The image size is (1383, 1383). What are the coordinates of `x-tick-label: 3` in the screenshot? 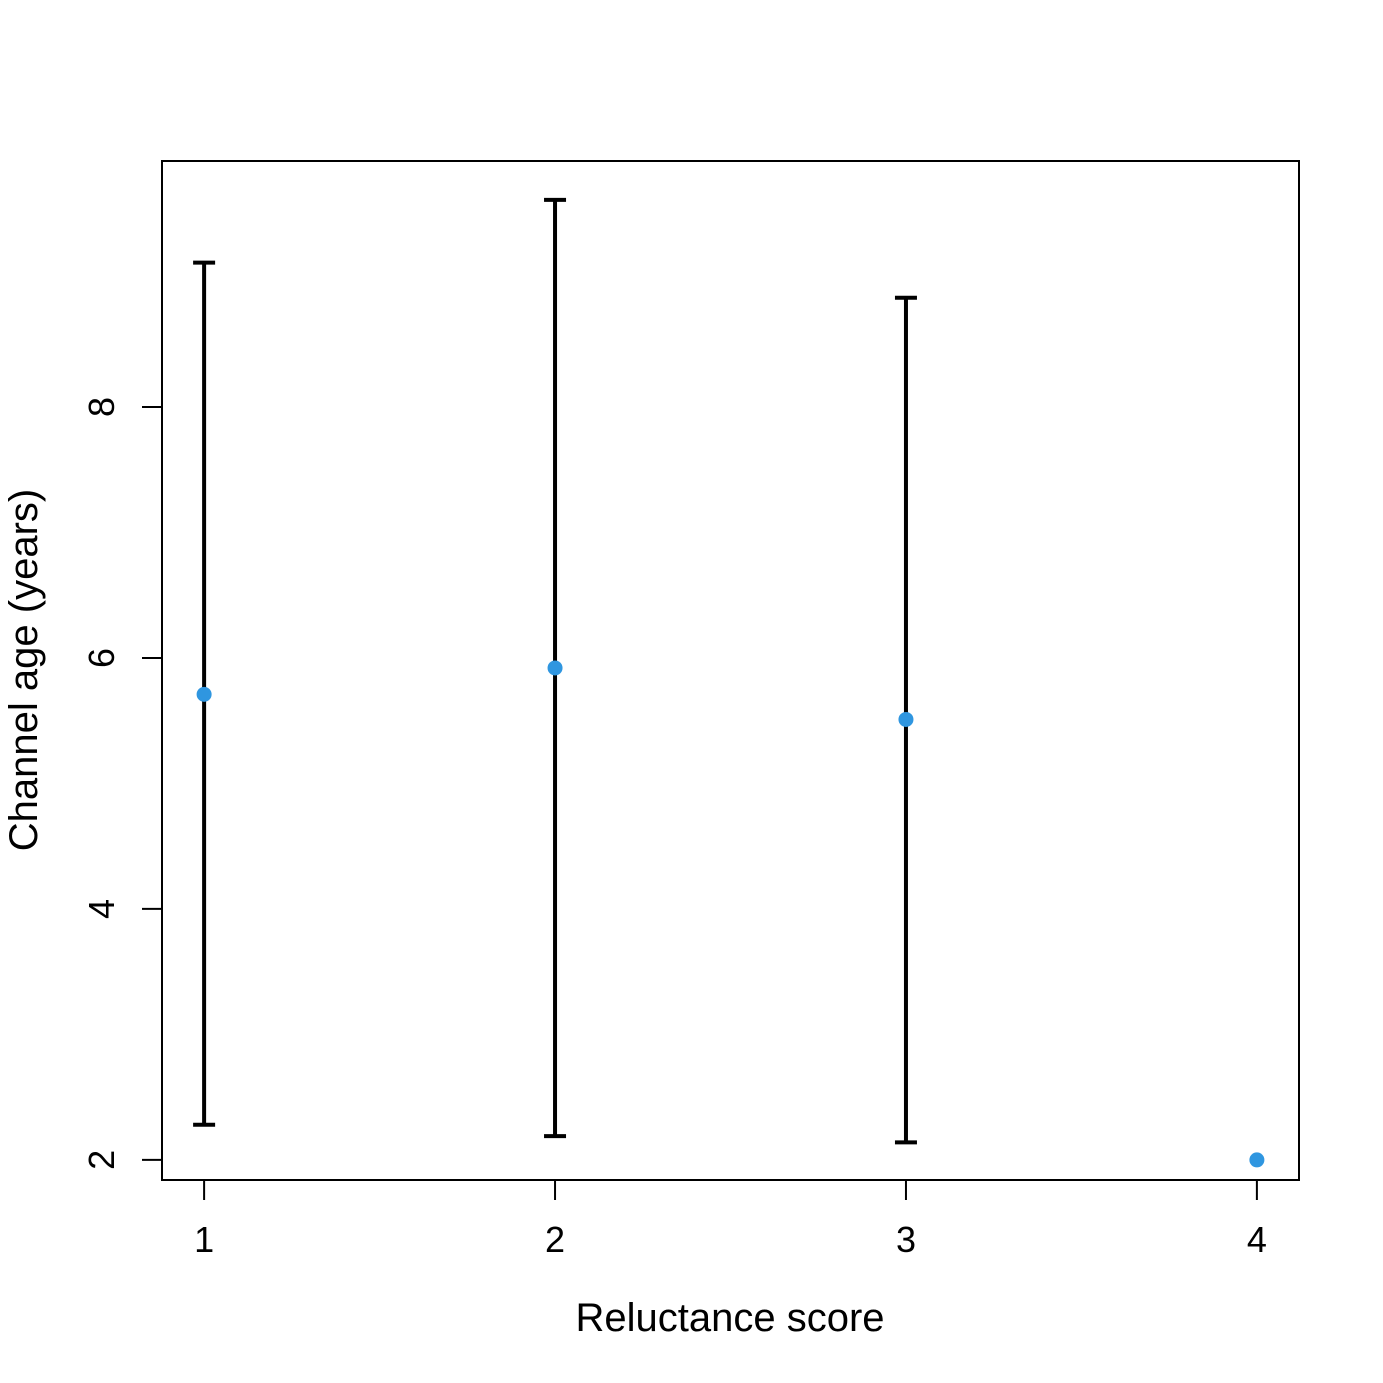 It's located at (906, 1239).